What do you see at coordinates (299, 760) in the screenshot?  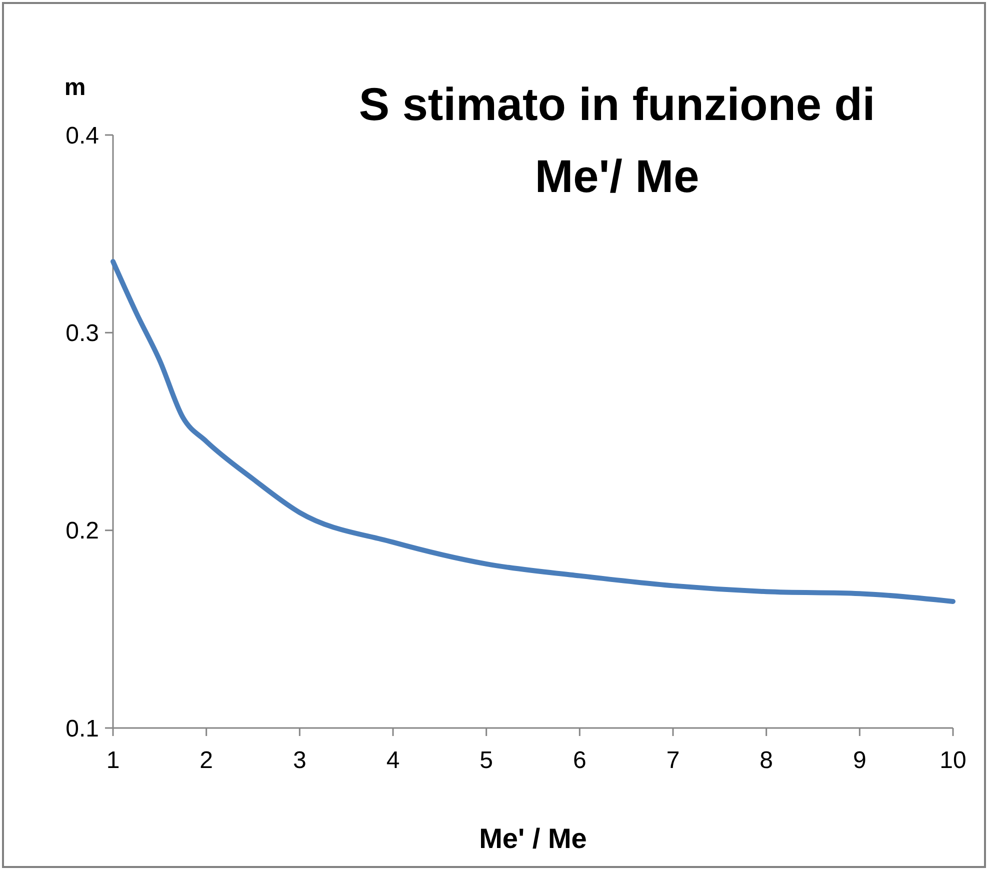 I see `x-tick-label: 3` at bounding box center [299, 760].